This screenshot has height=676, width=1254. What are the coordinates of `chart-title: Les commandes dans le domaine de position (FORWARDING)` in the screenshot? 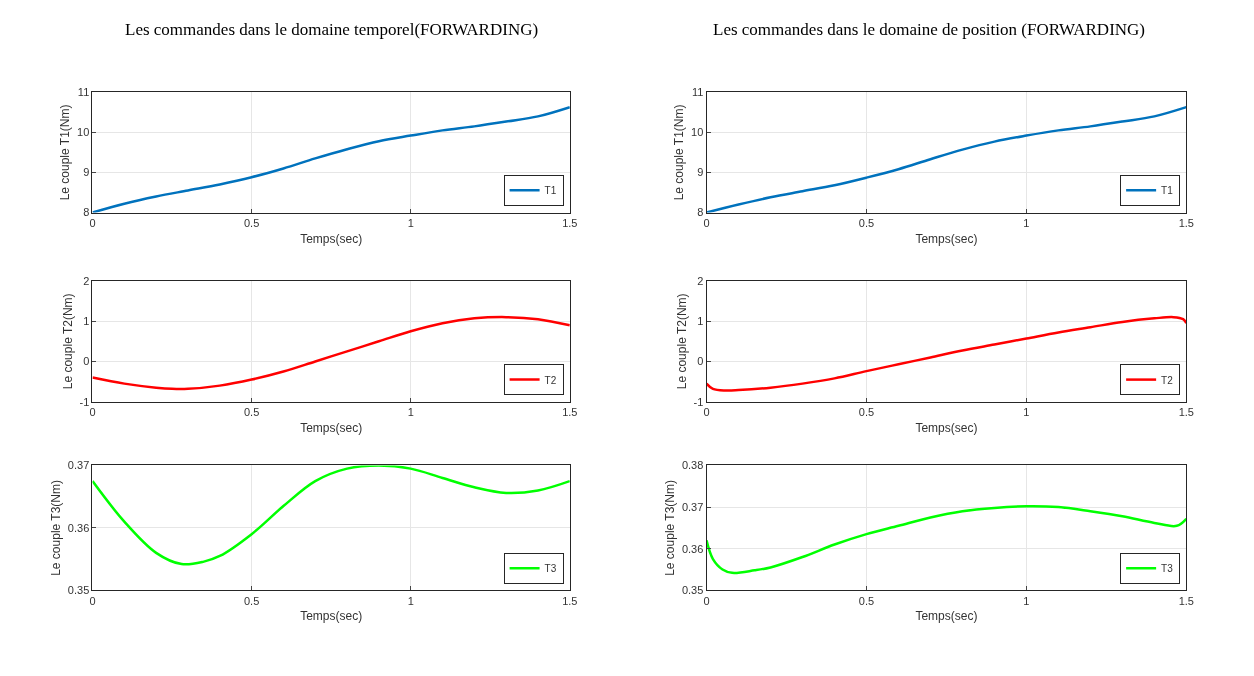 It's located at (929, 29).